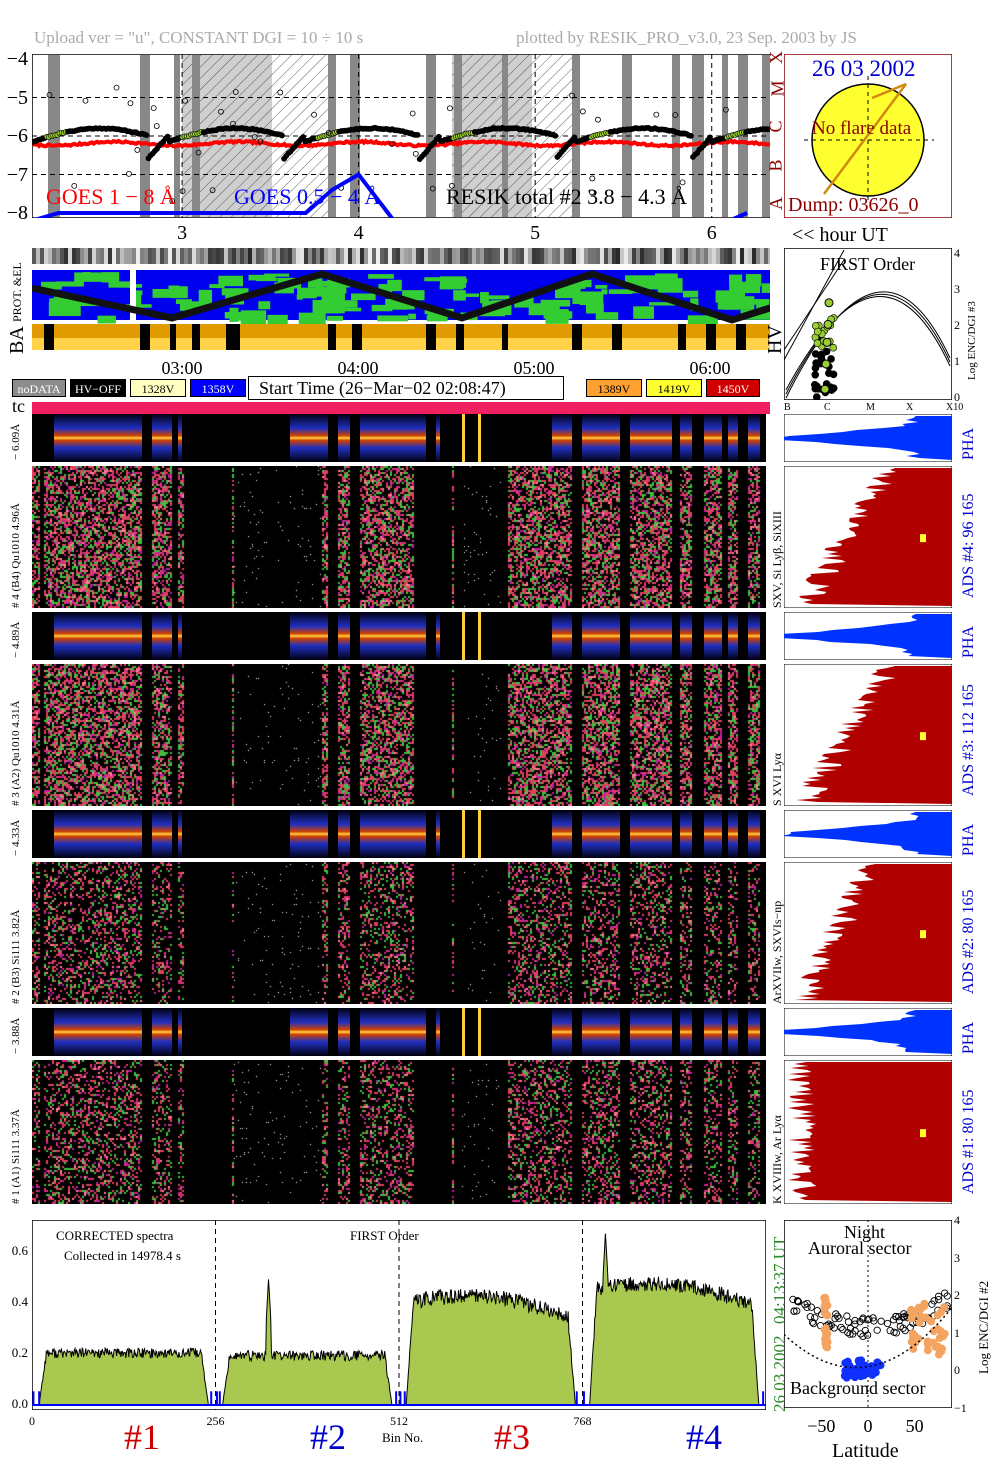 The width and height of the screenshot is (1004, 1477). What do you see at coordinates (821, 1426) in the screenshot?
I see `lat-xtick-0: −50` at bounding box center [821, 1426].